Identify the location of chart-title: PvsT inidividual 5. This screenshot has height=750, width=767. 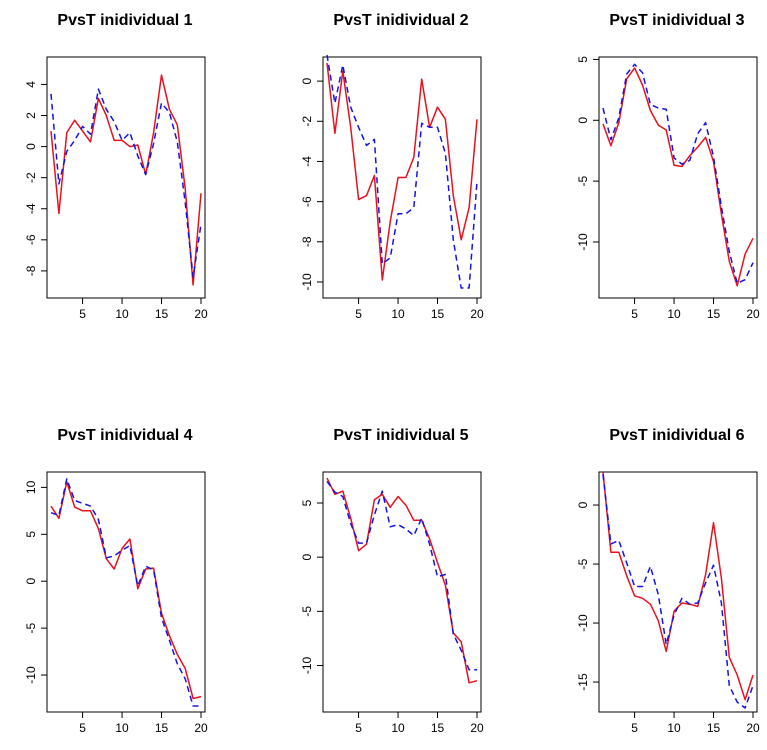
(400, 435).